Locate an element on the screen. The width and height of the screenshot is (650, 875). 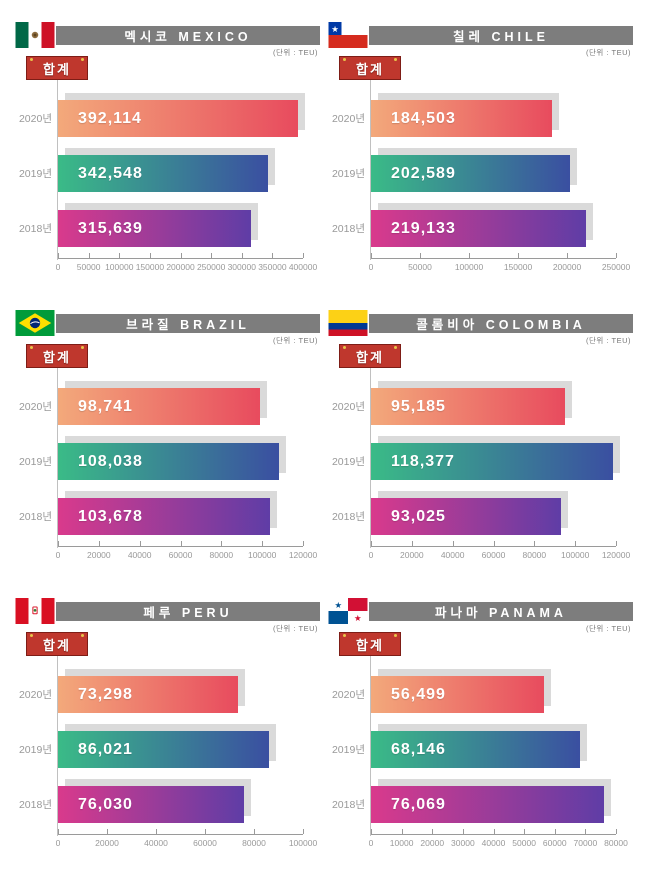
x-axis-tick-label: 70000 is located at coordinates (585, 843).